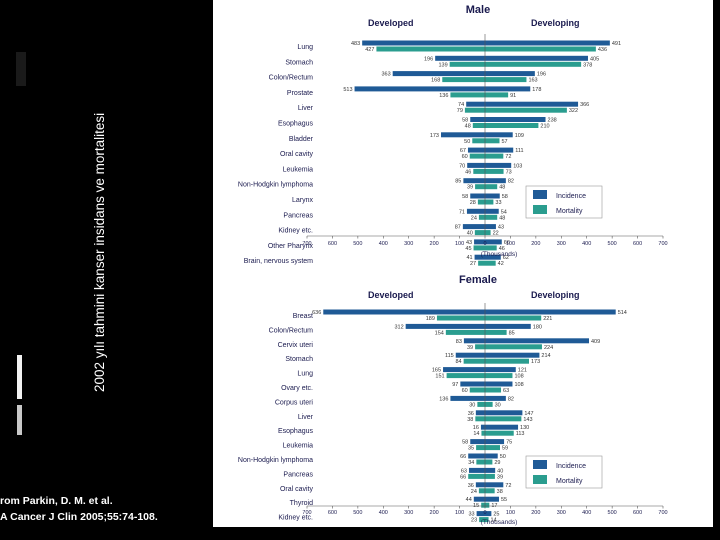  What do you see at coordinates (462, 166) in the screenshot?
I see `male-value-label: 70` at bounding box center [462, 166].